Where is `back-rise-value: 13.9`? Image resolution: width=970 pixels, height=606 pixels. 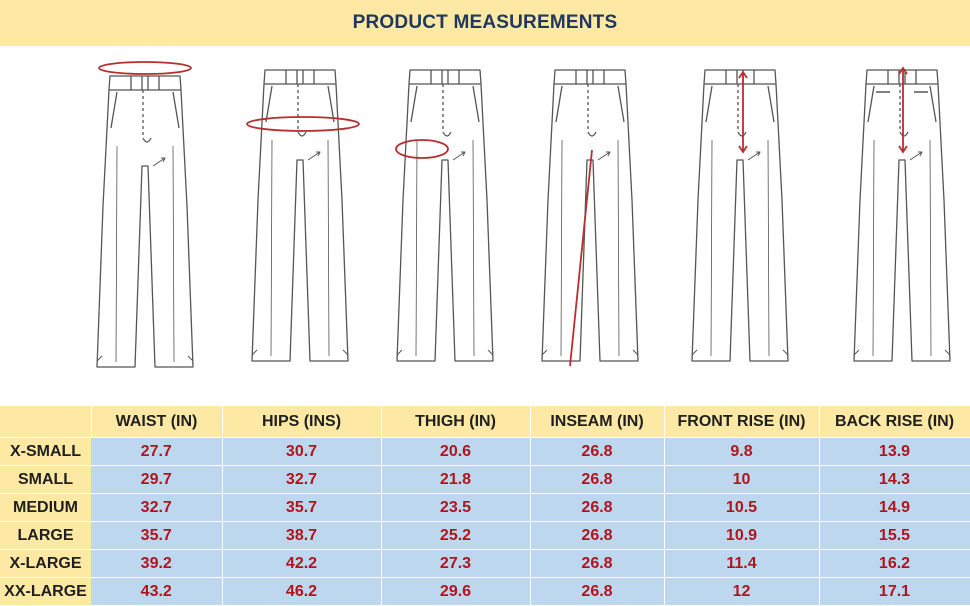
back-rise-value: 13.9 is located at coordinates (894, 451).